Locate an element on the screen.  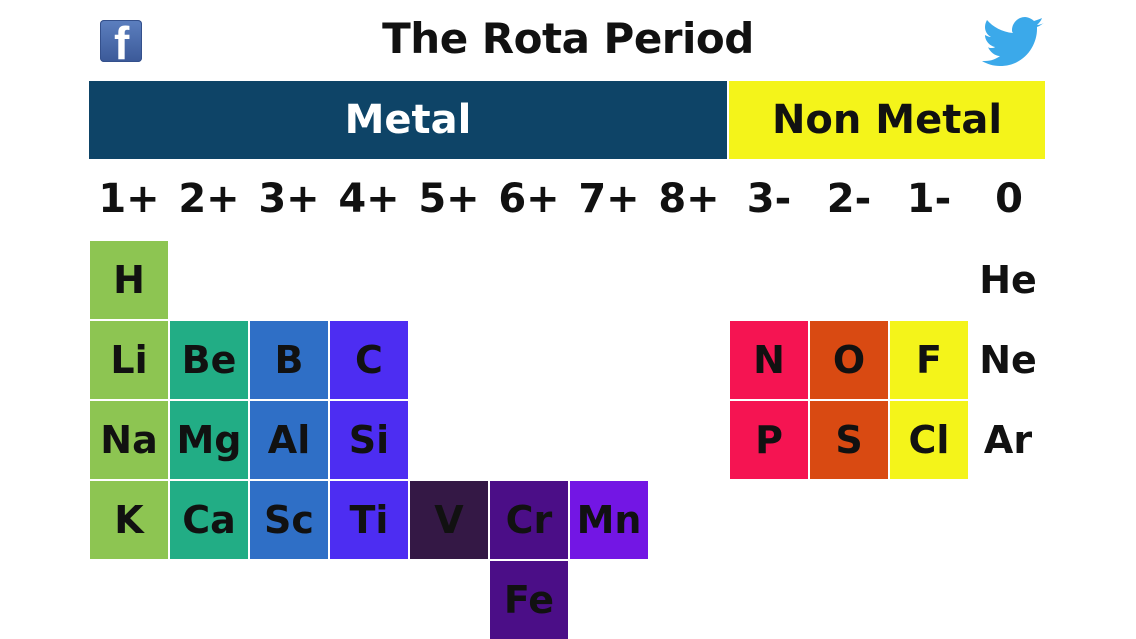
element-cell-li: Li is located at coordinates (129, 360).